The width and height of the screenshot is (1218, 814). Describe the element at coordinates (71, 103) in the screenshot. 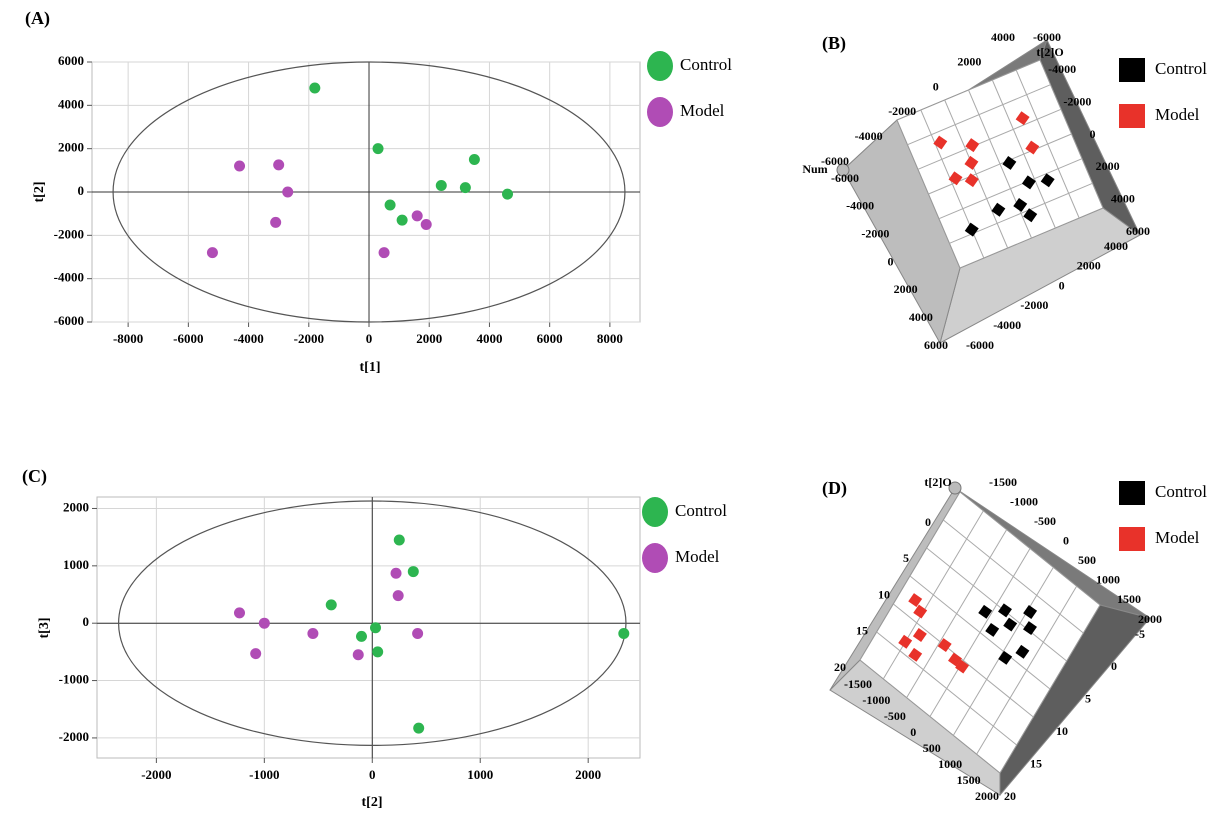

I see `y-tick-label: 4000` at that location.